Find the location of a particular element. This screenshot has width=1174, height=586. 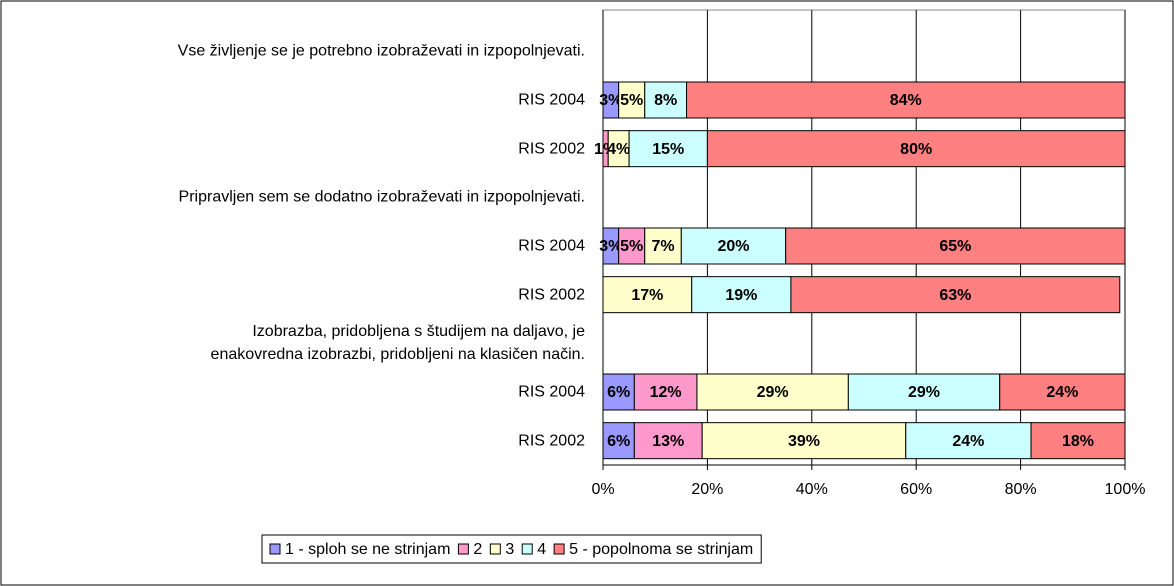

legend-label: 4 is located at coordinates (541, 549).